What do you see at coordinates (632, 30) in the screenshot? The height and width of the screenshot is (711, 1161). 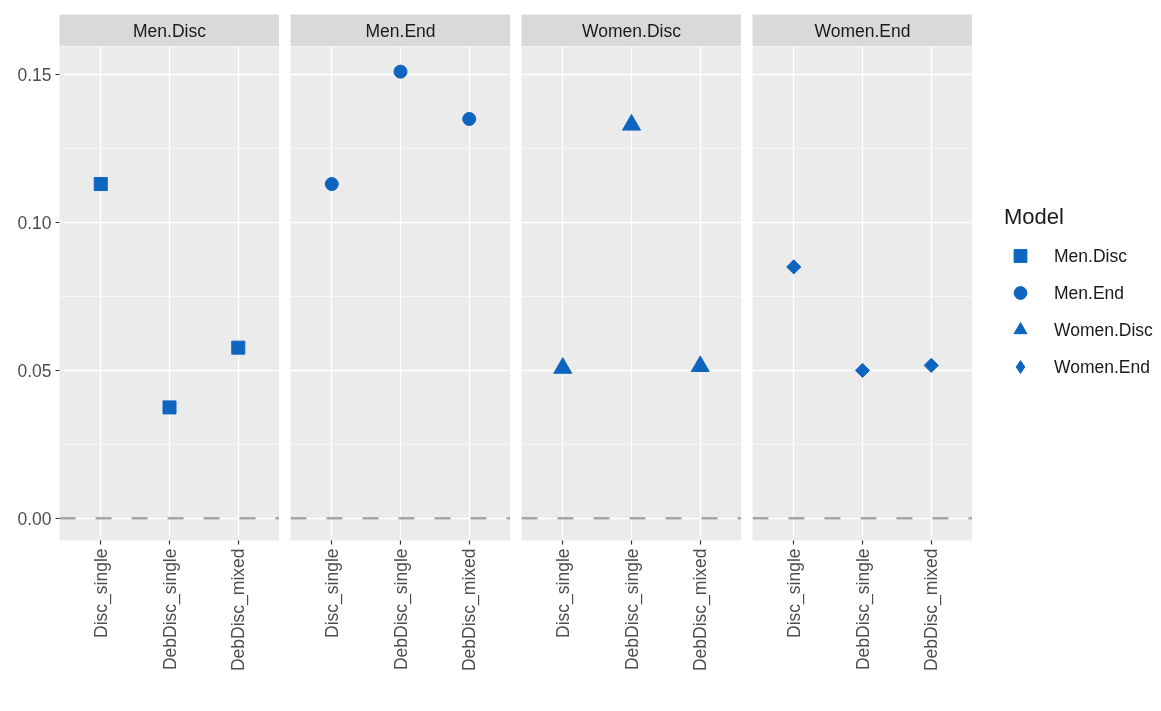 I see `chart-title: Women.Disc` at bounding box center [632, 30].